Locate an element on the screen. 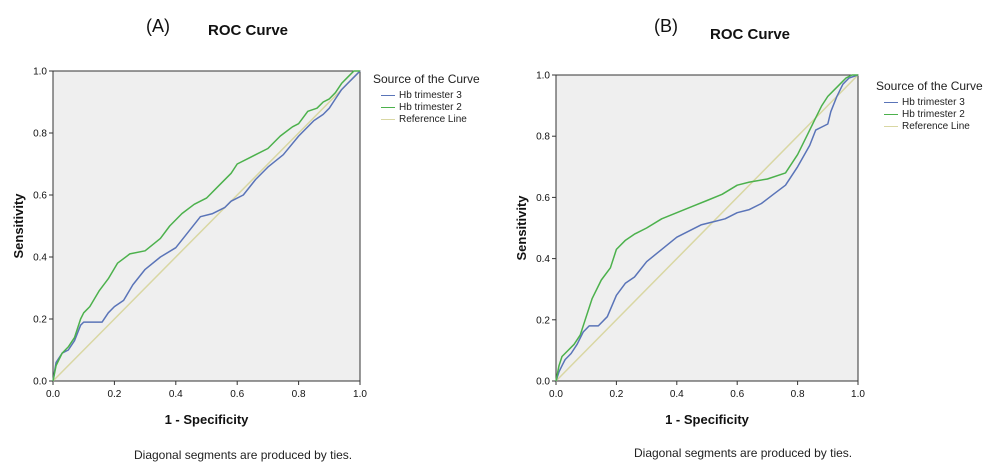  panel-label: (B) is located at coordinates (666, 26).